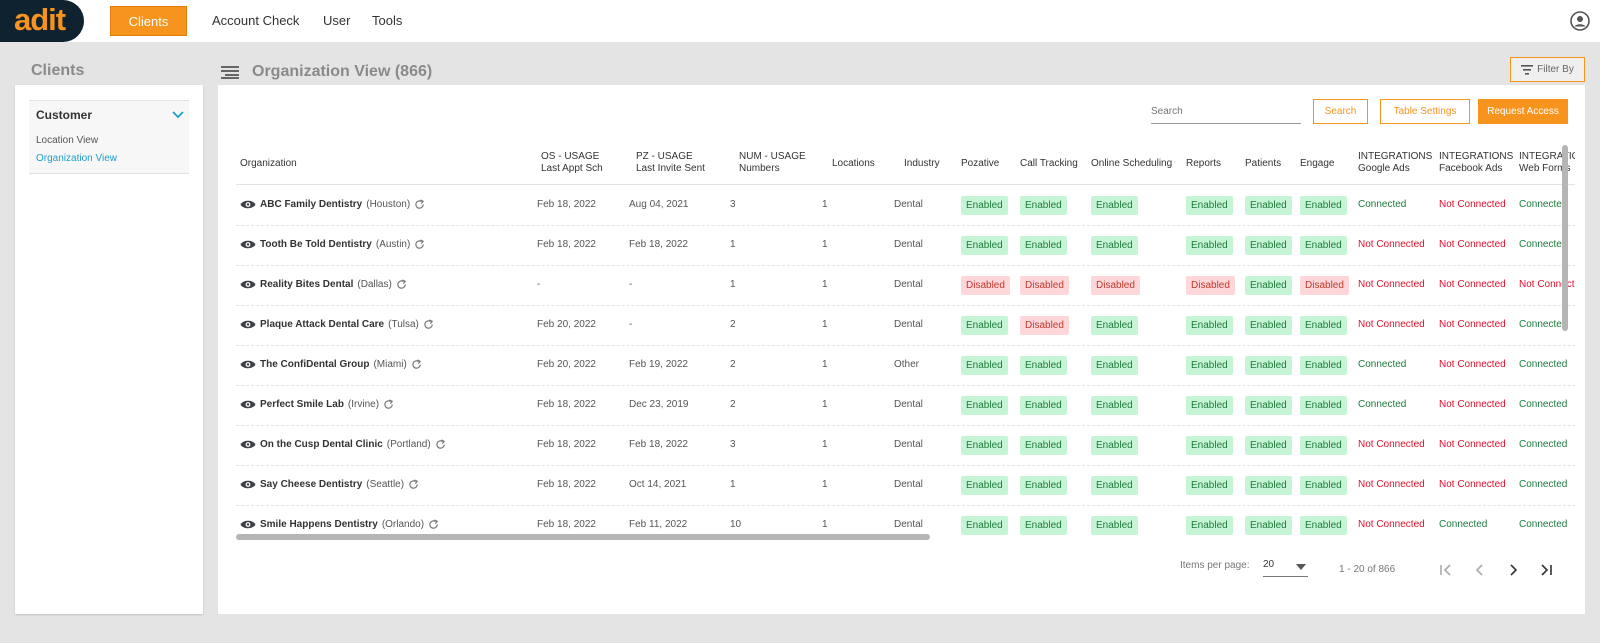 This screenshot has width=1600, height=643. Describe the element at coordinates (583, 537) in the screenshot. I see `horizontal-scrollbar-thumb` at that location.